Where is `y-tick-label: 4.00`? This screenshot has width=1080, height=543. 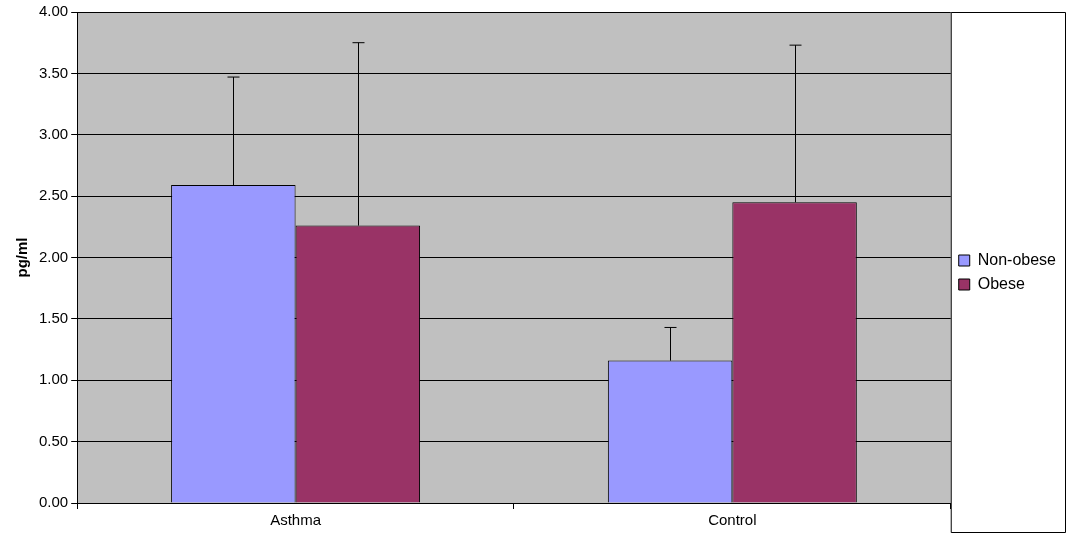
y-tick-label: 4.00 is located at coordinates (53, 11).